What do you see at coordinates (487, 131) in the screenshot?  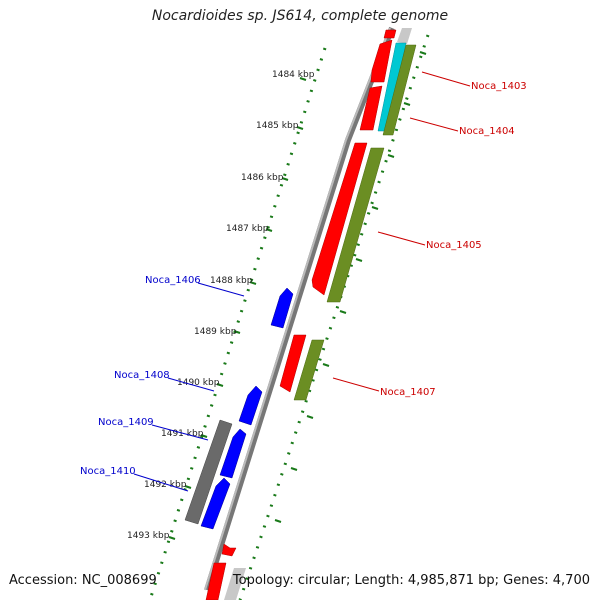 I see `gene-label-noca-1404: Noca_1404` at bounding box center [487, 131].